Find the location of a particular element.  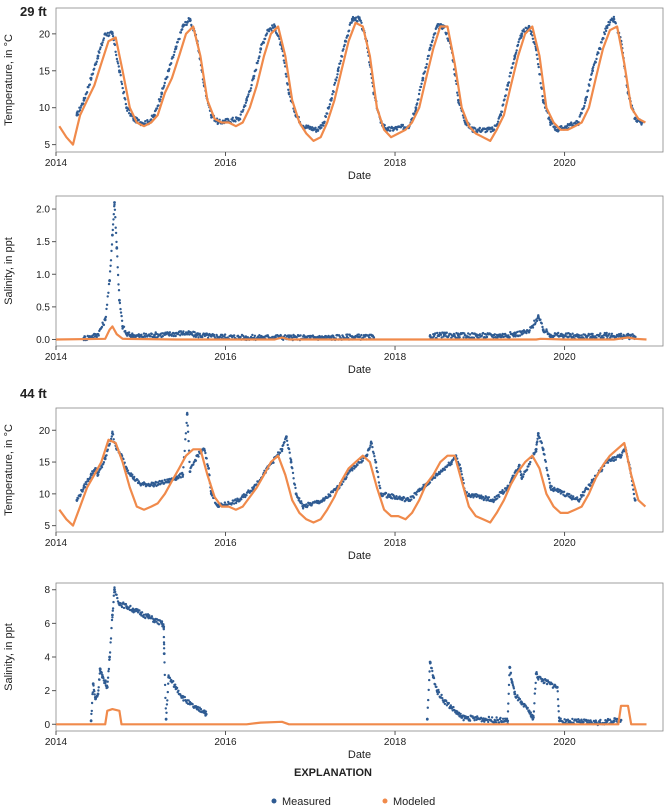

y-tick-label: 6 is located at coordinates (47, 624).